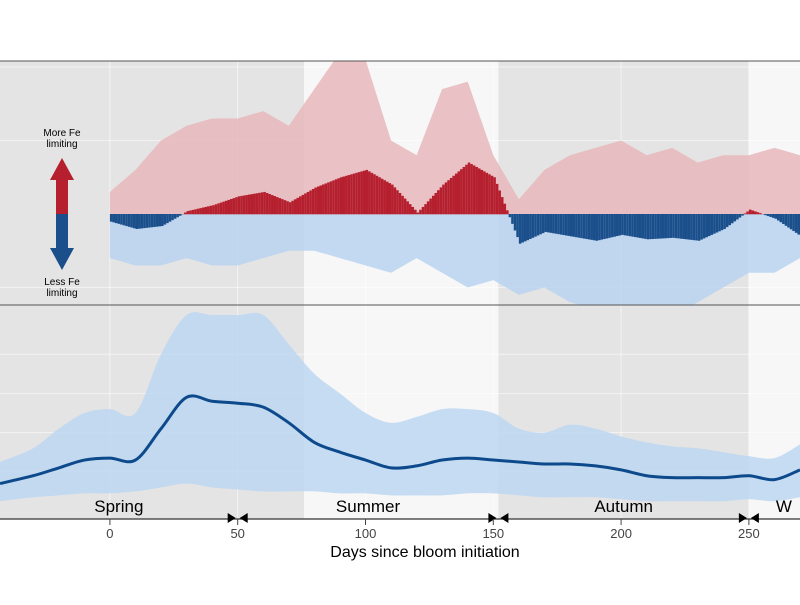 The image size is (800, 605). I want to click on x-tick-label: 150, so click(493, 533).